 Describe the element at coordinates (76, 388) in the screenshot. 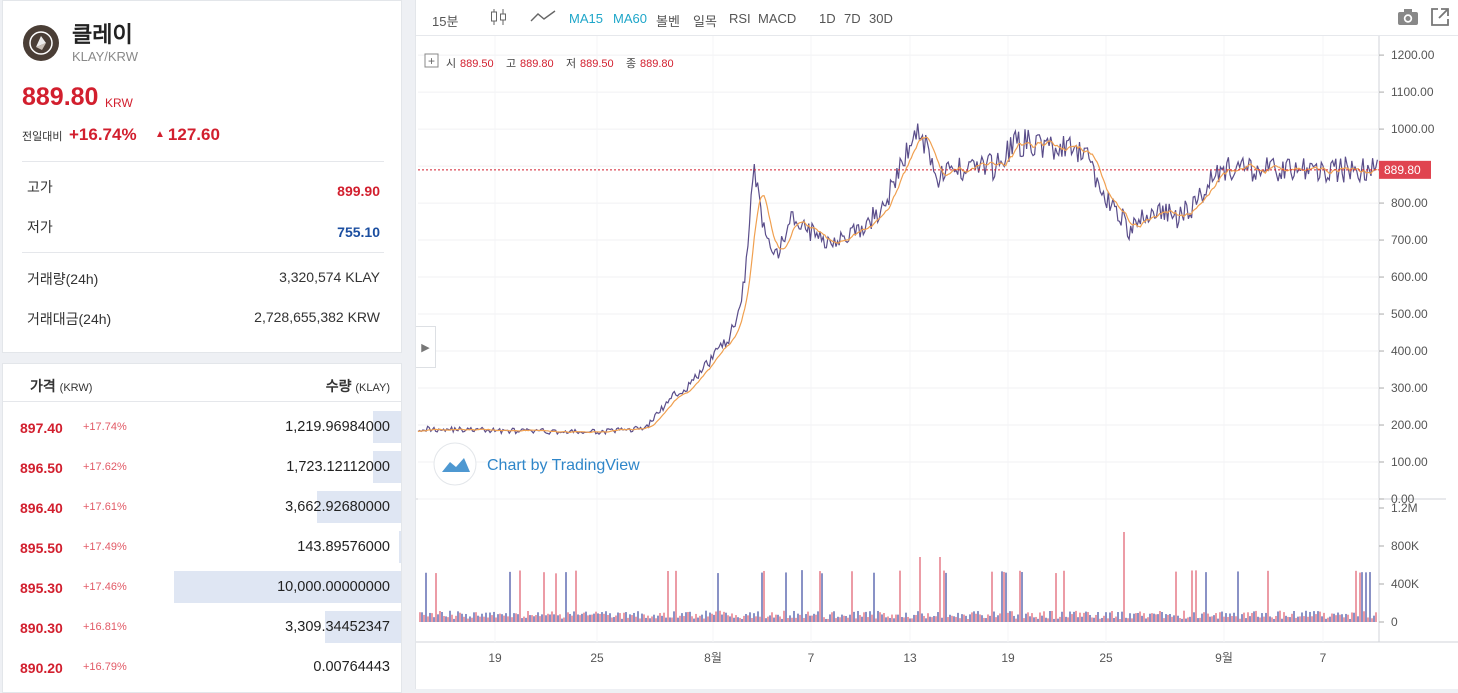

I see `price-header-unit: (KRW)` at that location.